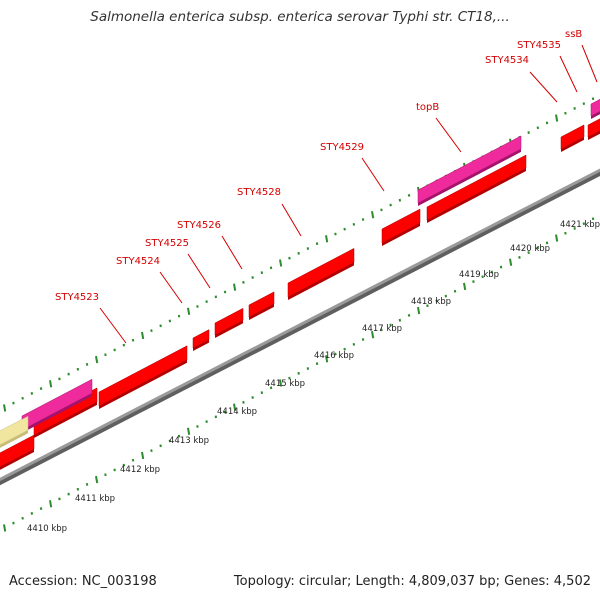 The width and height of the screenshot is (600, 600). I want to click on kbp-tick-label: 4417 kbp, so click(382, 329).